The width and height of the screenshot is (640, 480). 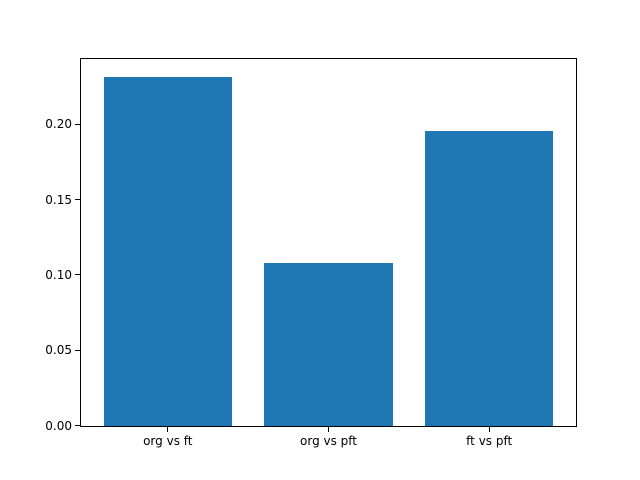 I want to click on x-tick-label-org-vs-pft: org vs pft, so click(x=328, y=441).